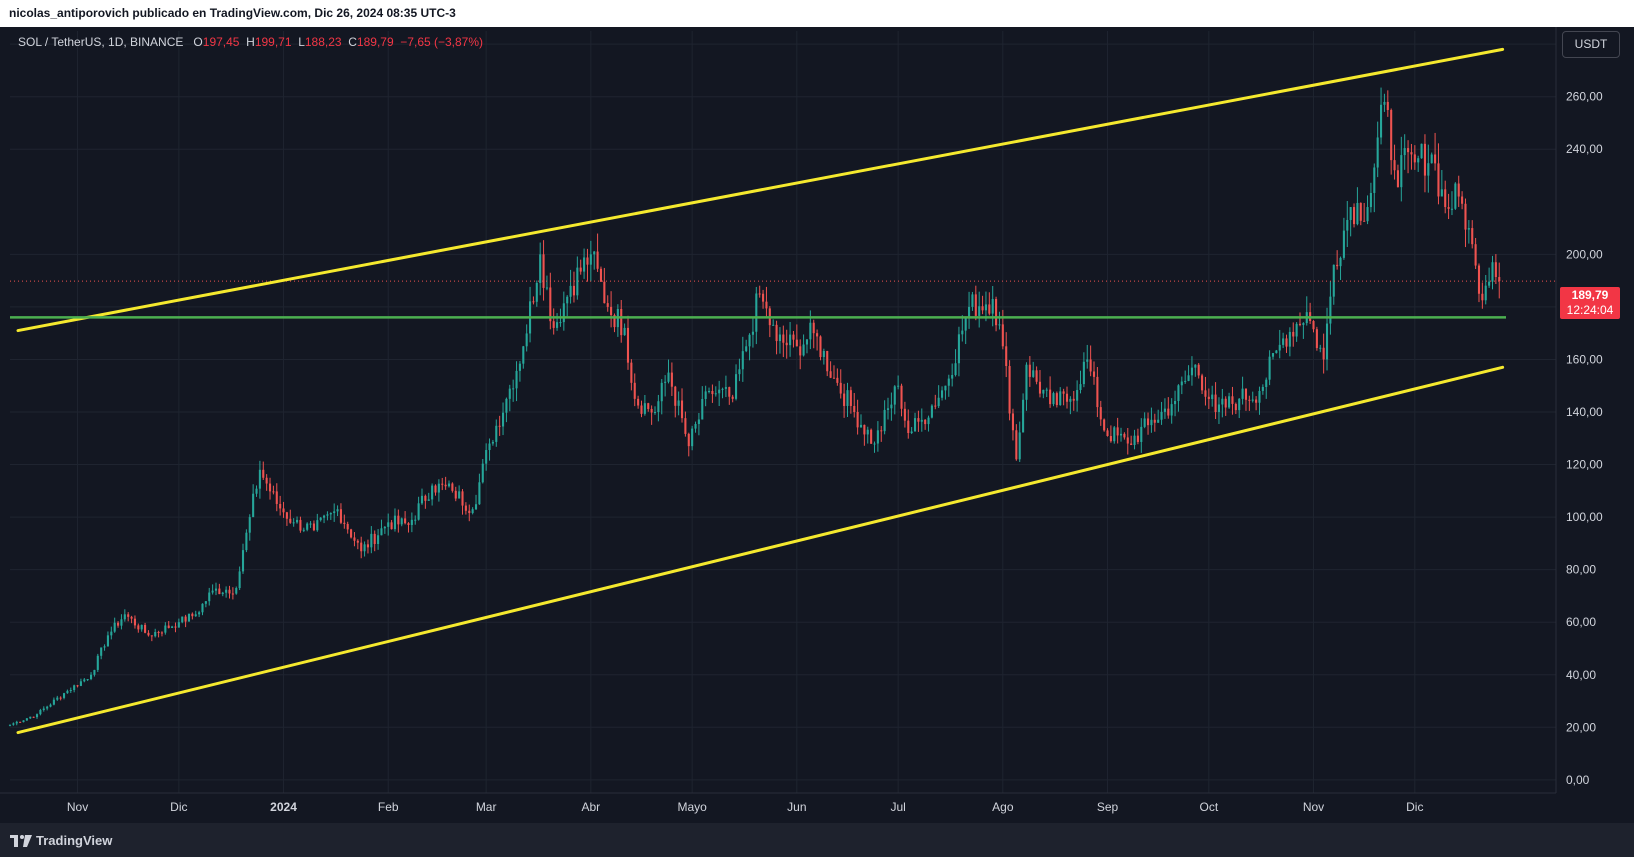 The image size is (1634, 857). I want to click on currency-button: USDT, so click(1591, 44).